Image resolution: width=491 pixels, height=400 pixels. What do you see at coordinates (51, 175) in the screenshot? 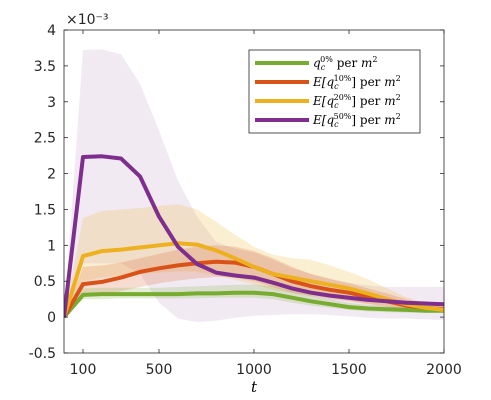
I see `y-tick-label-5: 2` at bounding box center [51, 175].